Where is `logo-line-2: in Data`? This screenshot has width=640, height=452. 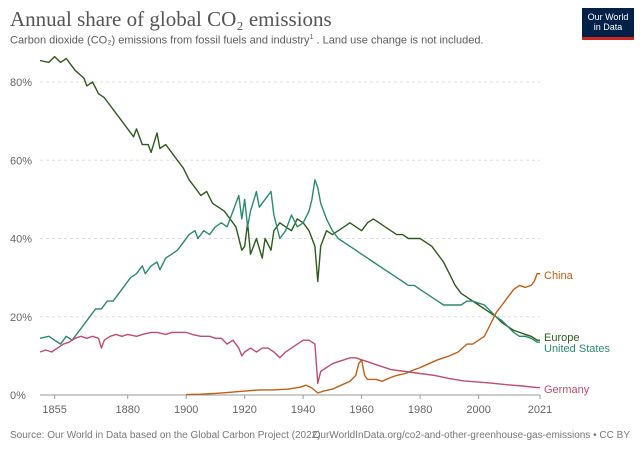 logo-line-2: in Data is located at coordinates (608, 27).